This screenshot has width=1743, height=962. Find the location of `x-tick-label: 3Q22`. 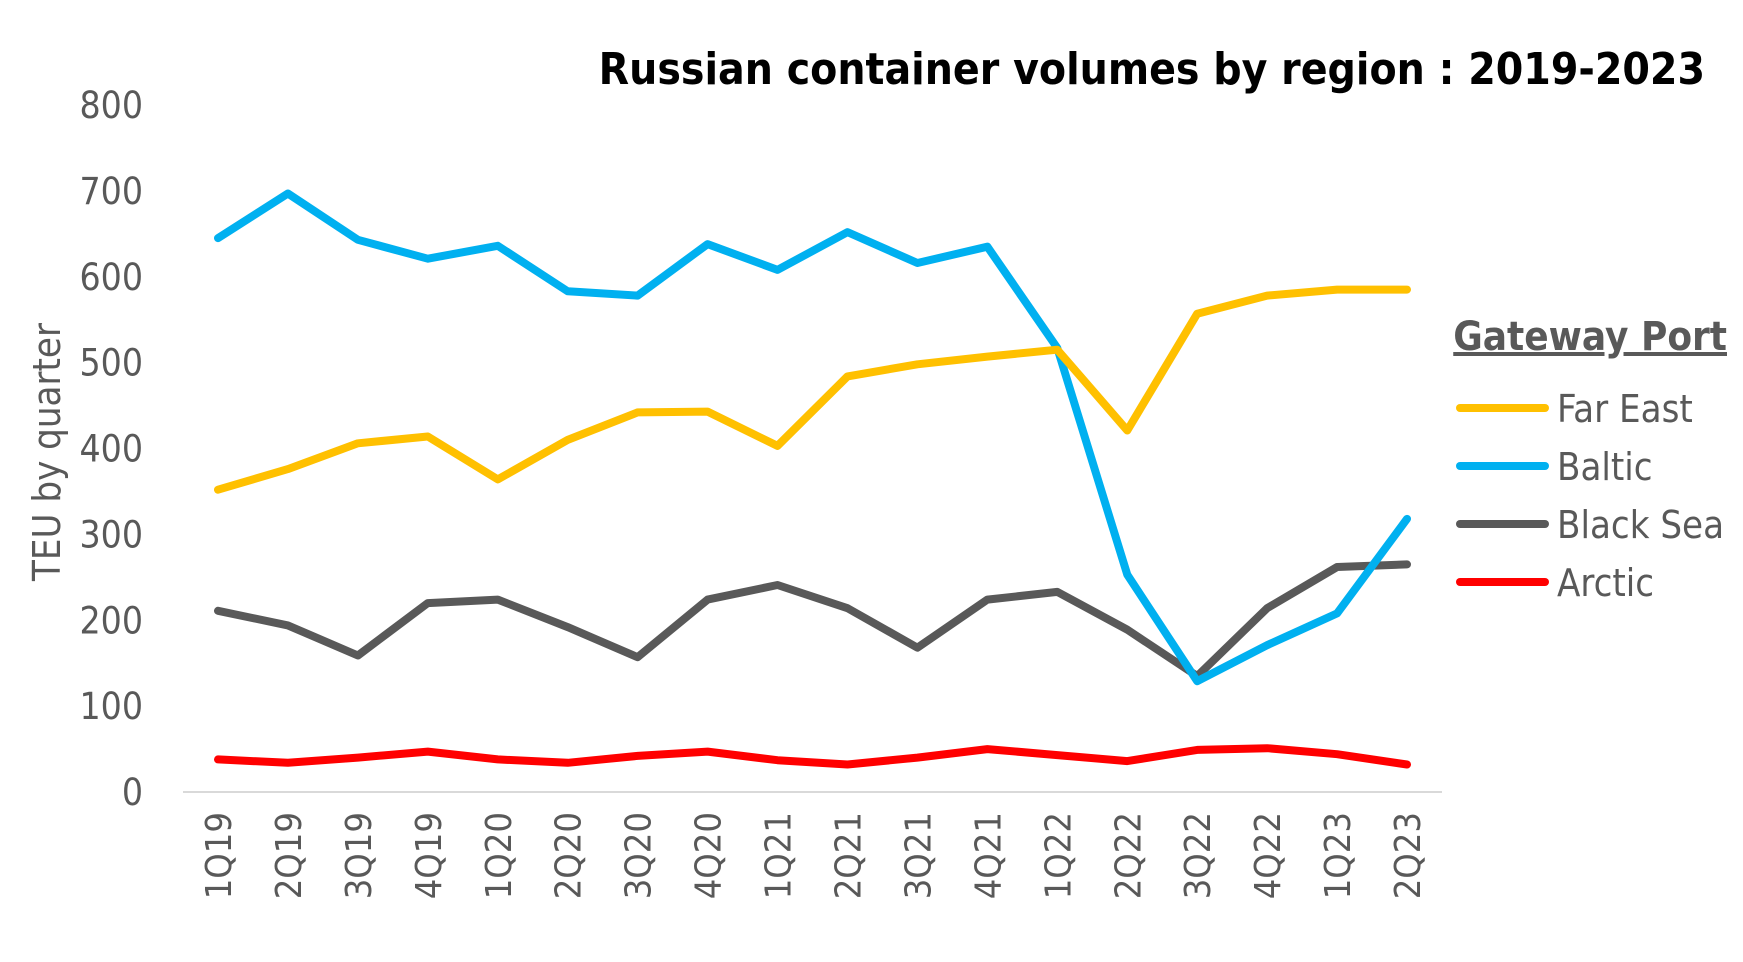

x-tick-label: 3Q22 is located at coordinates (1198, 855).